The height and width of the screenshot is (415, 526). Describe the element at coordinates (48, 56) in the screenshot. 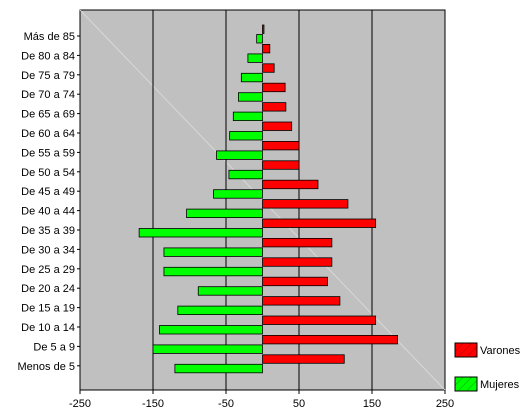

I see `y-tick-label: De 80 a 84` at that location.